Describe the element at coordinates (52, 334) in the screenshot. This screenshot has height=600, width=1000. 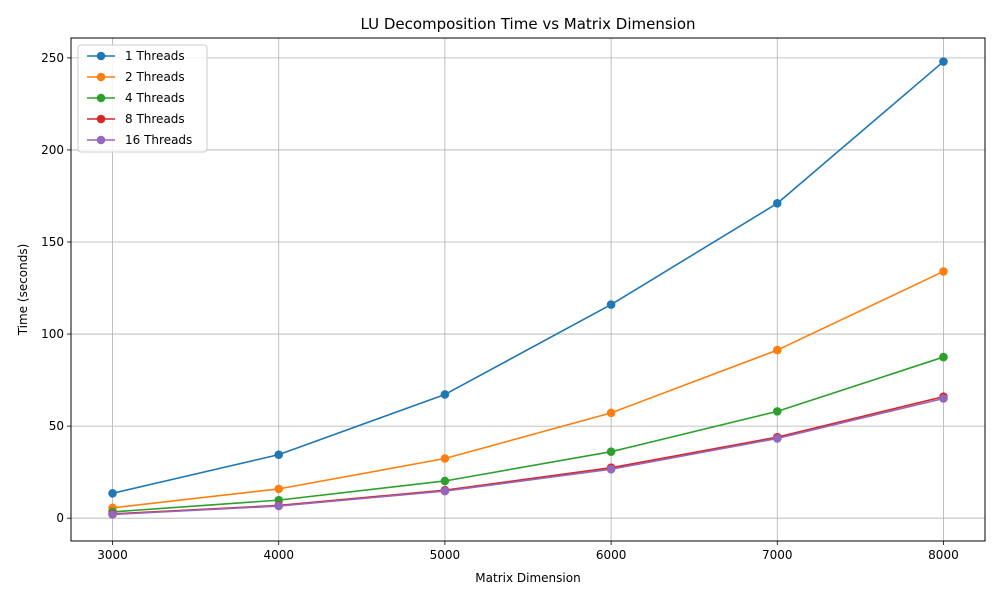
I see `y-tick-label: 100` at that location.